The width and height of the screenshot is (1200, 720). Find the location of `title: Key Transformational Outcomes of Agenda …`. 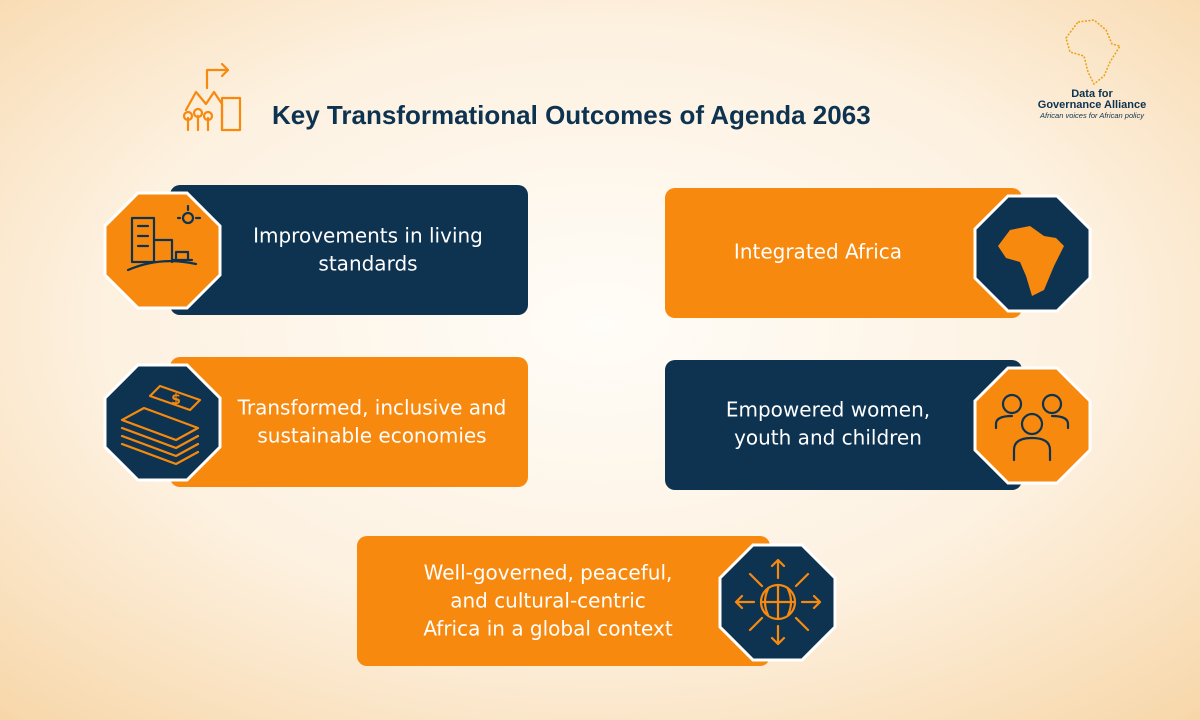

title: Key Transformational Outcomes of Agenda … is located at coordinates (571, 115).